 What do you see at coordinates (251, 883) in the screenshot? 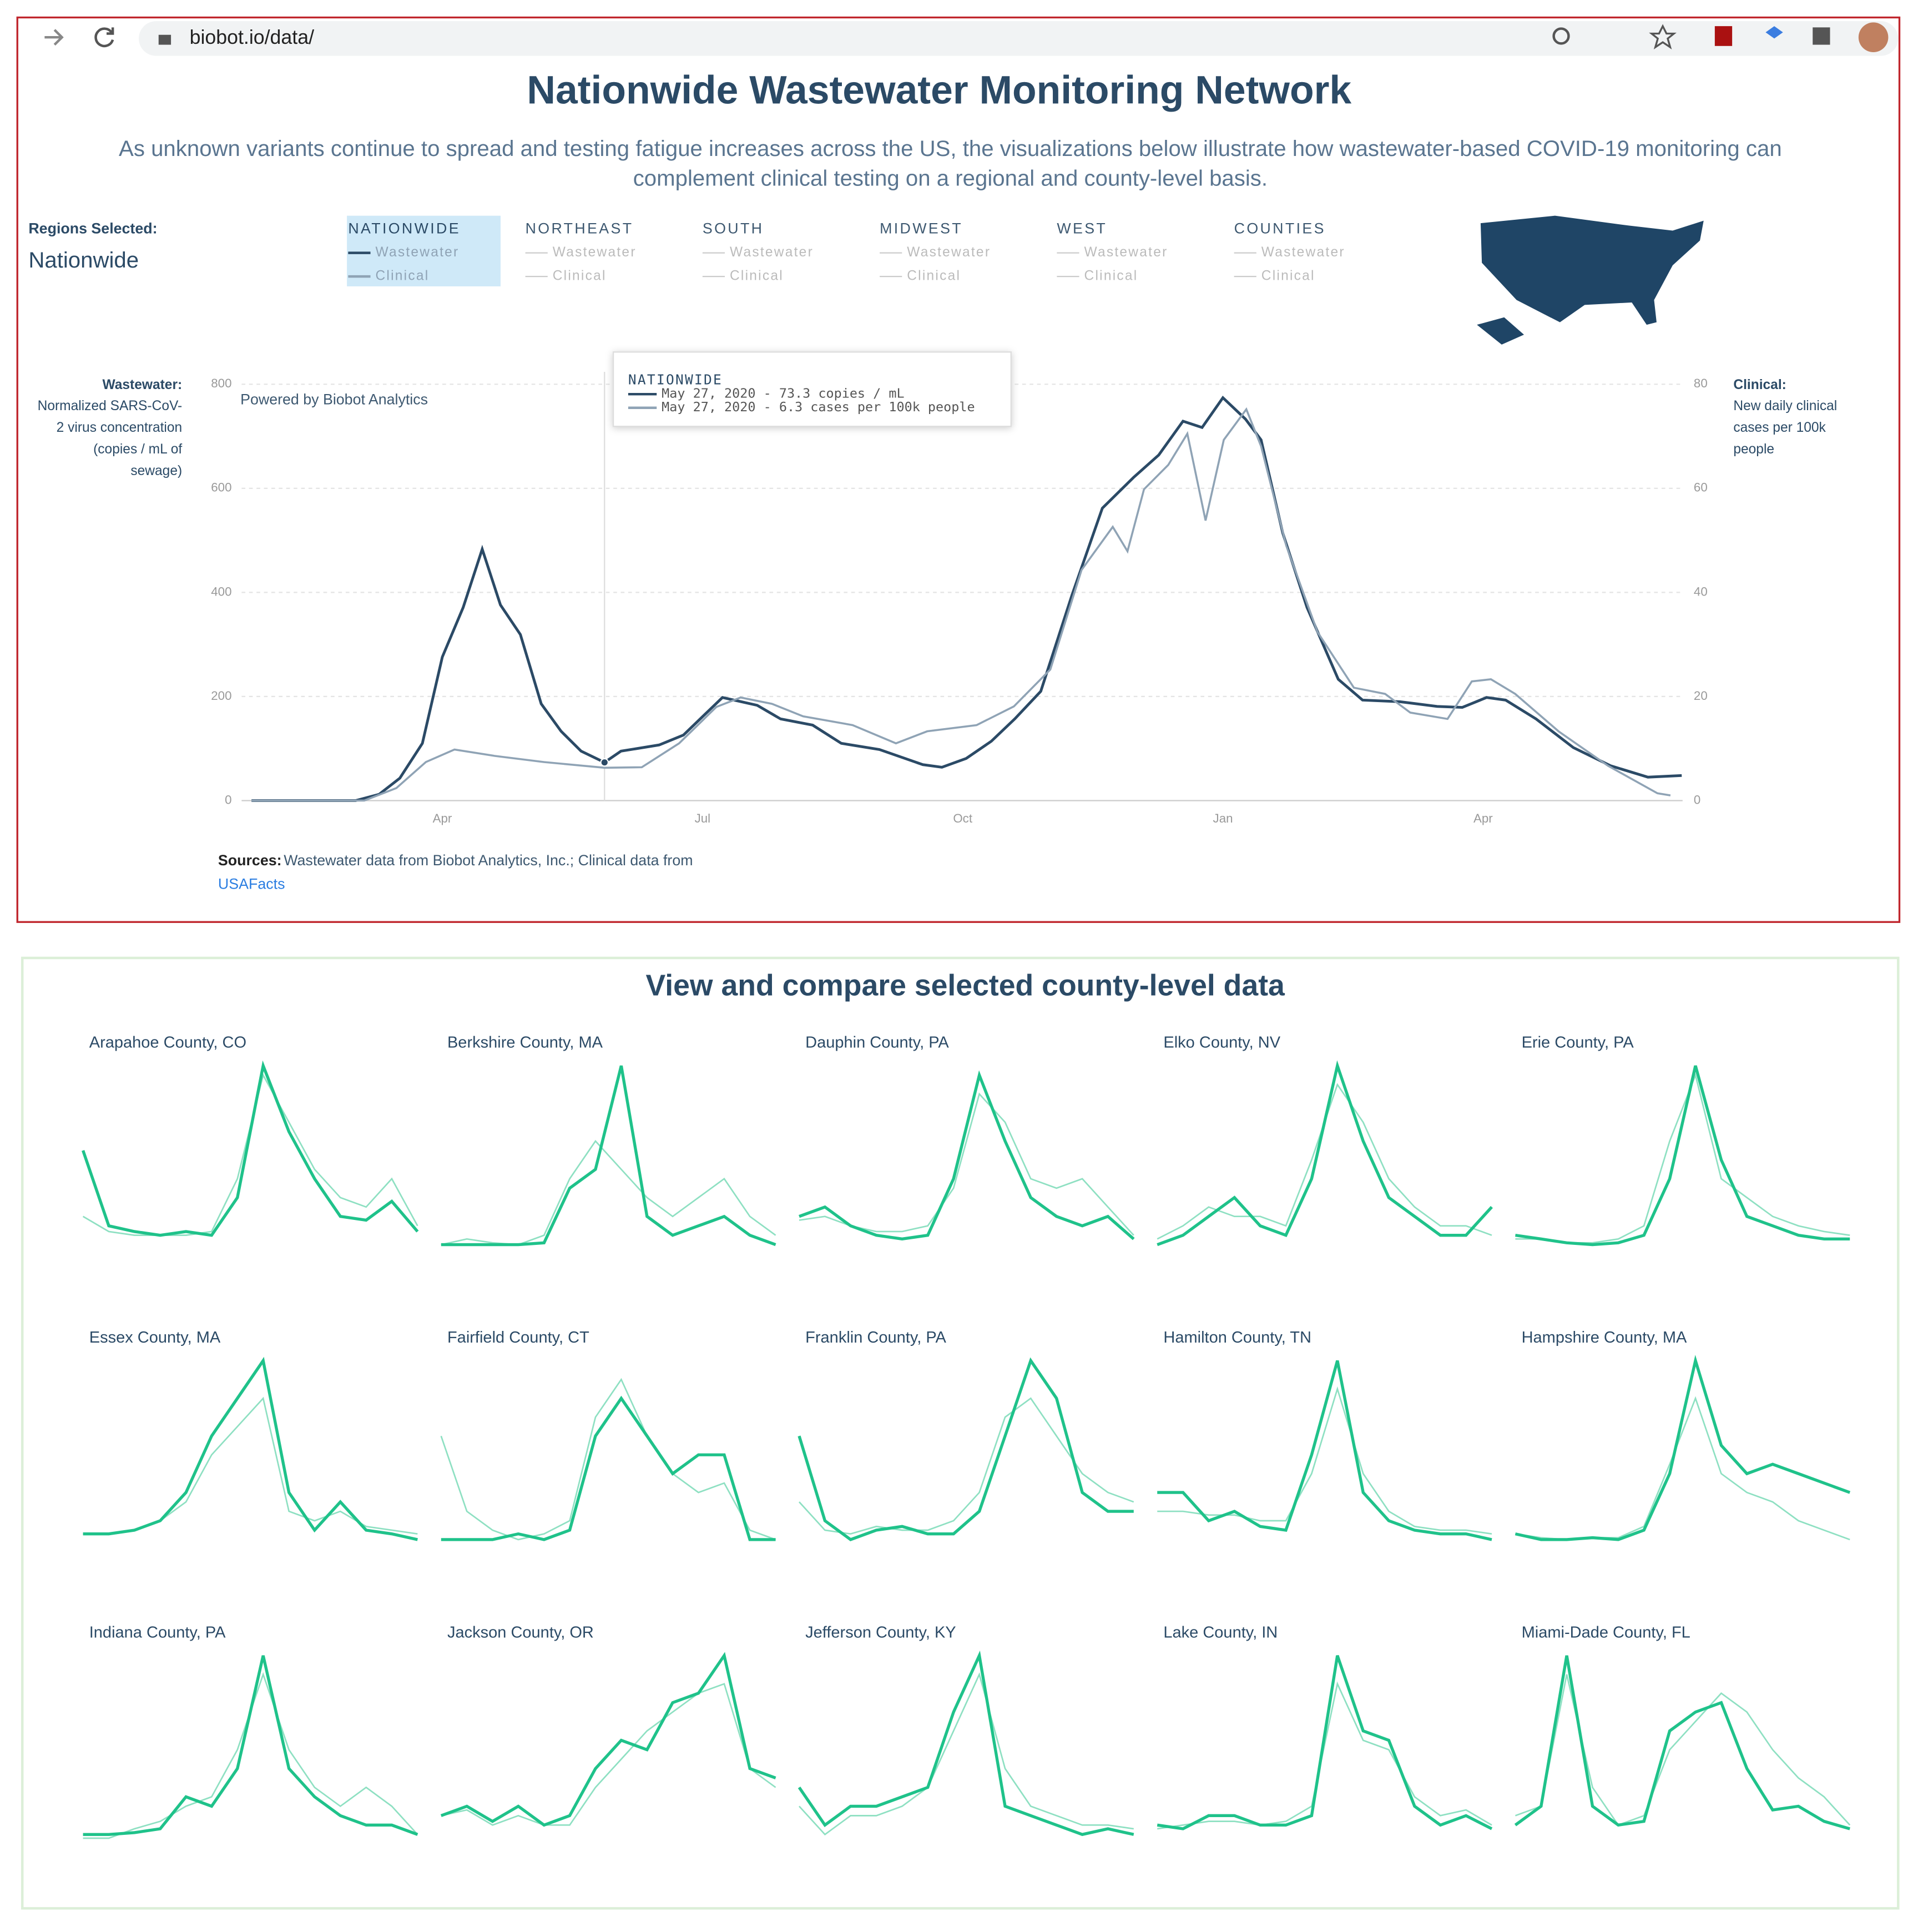
I see `sources-link: USAFacts` at bounding box center [251, 883].